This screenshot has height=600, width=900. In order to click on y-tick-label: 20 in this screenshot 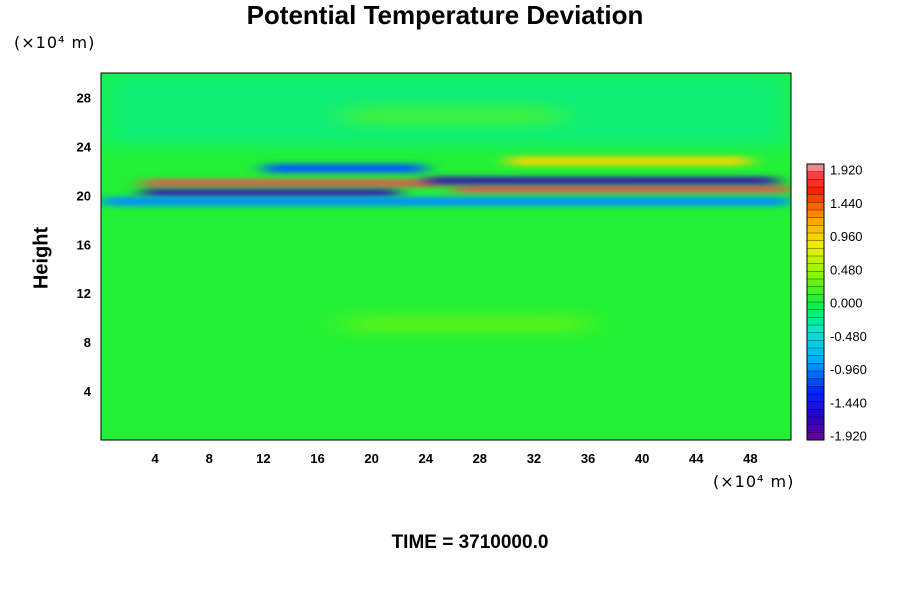, I will do `click(84, 195)`.